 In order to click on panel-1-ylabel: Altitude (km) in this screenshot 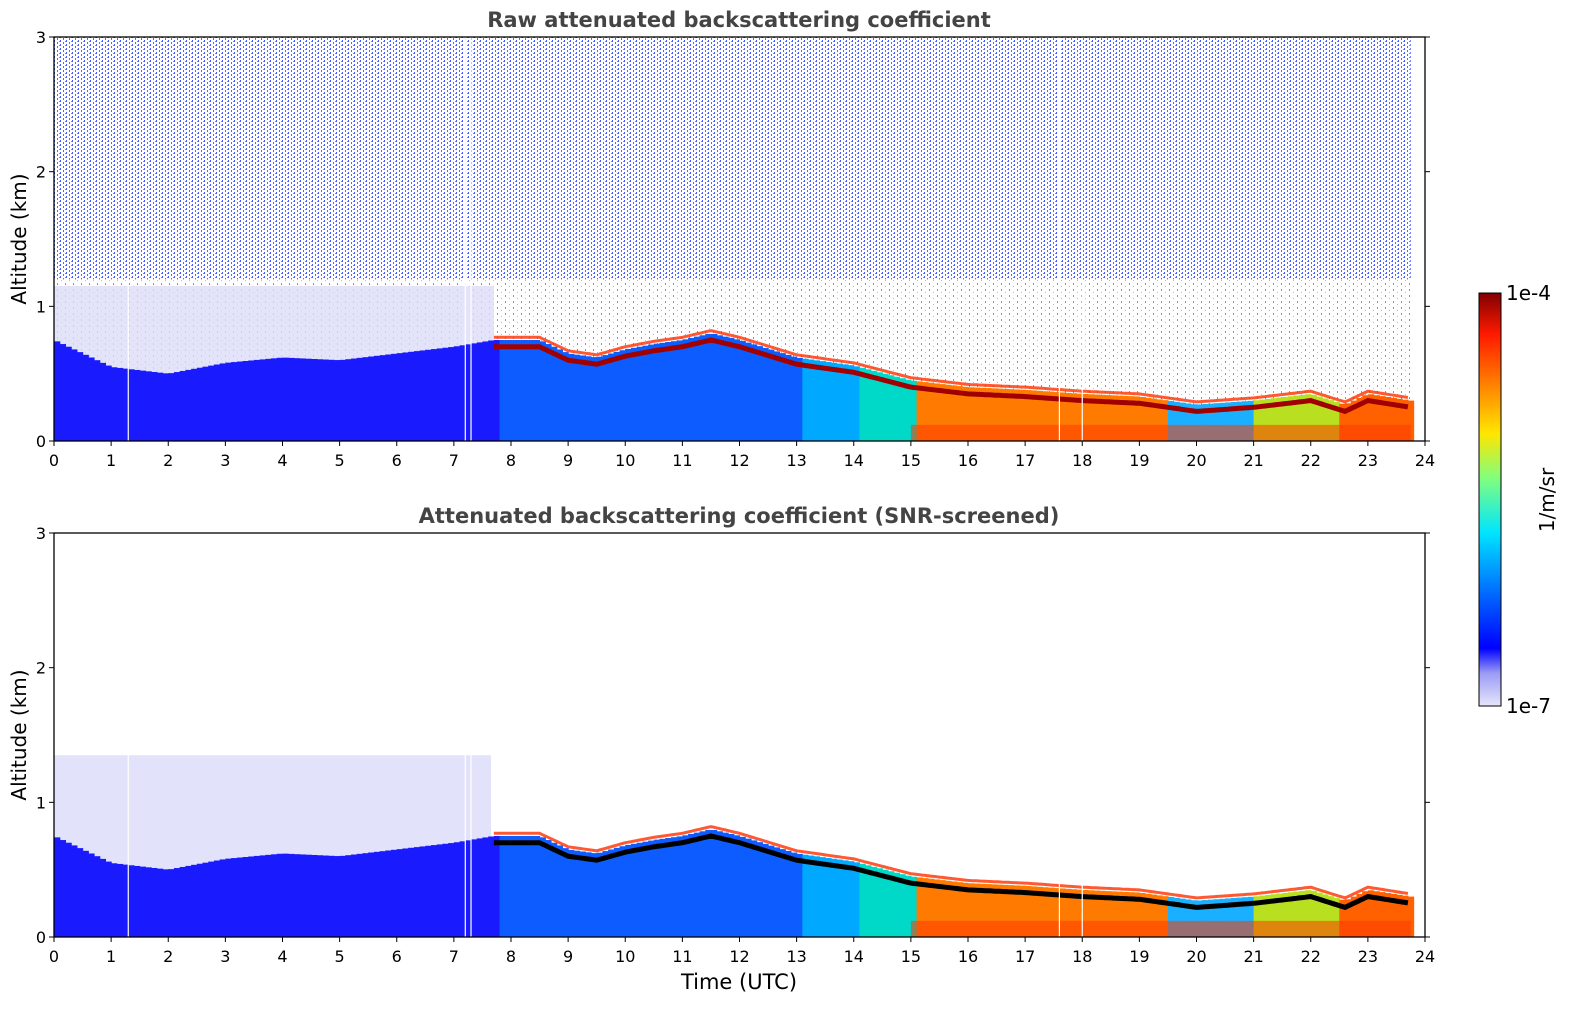, I will do `click(19, 238)`.